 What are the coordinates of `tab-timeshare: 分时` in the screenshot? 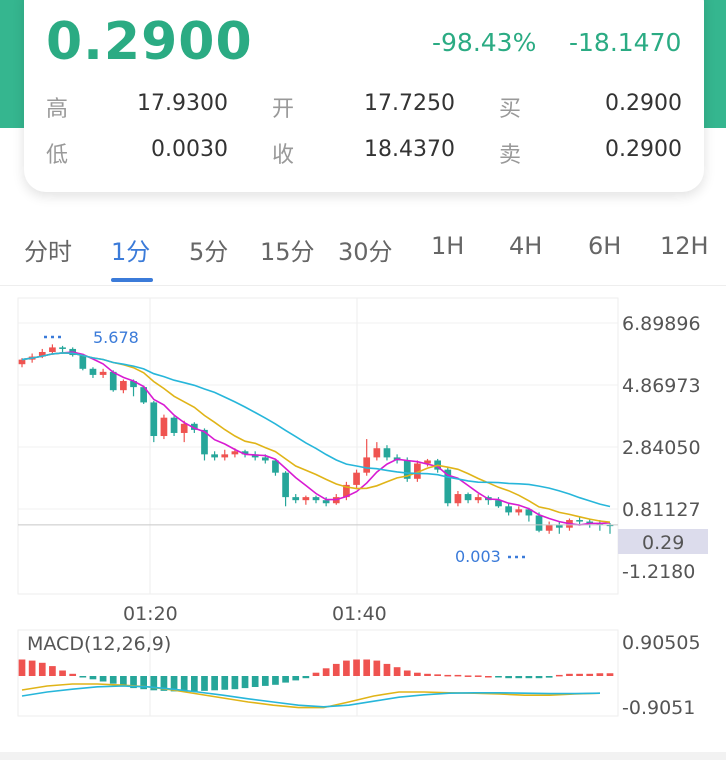 It's located at (48, 252).